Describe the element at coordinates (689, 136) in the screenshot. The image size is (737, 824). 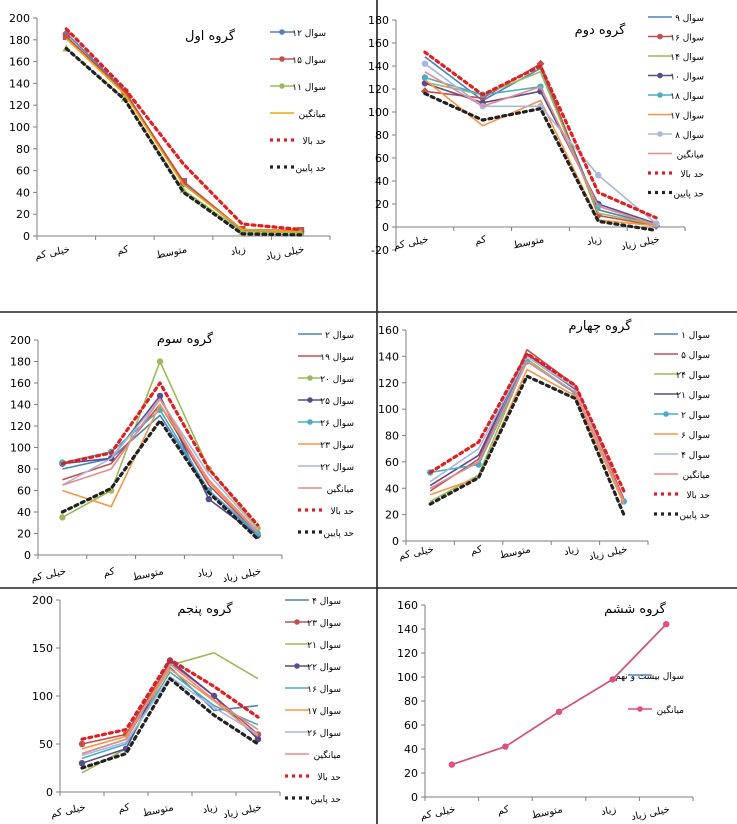
I see `legend-label: سوال ۸` at that location.